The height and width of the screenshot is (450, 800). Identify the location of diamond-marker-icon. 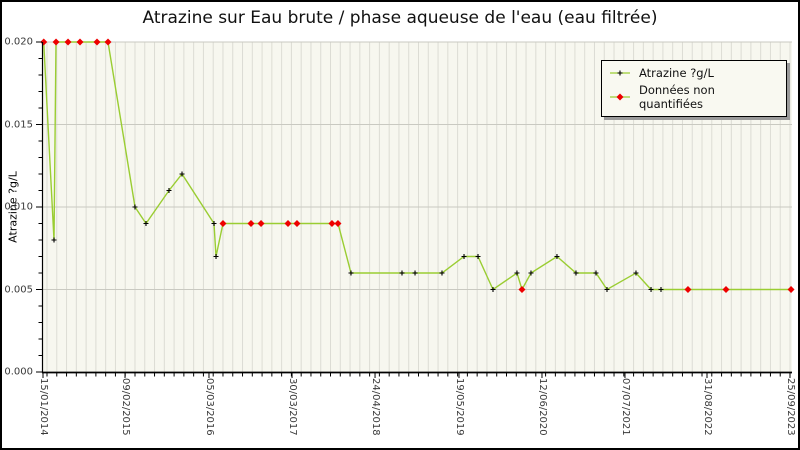
(620, 97).